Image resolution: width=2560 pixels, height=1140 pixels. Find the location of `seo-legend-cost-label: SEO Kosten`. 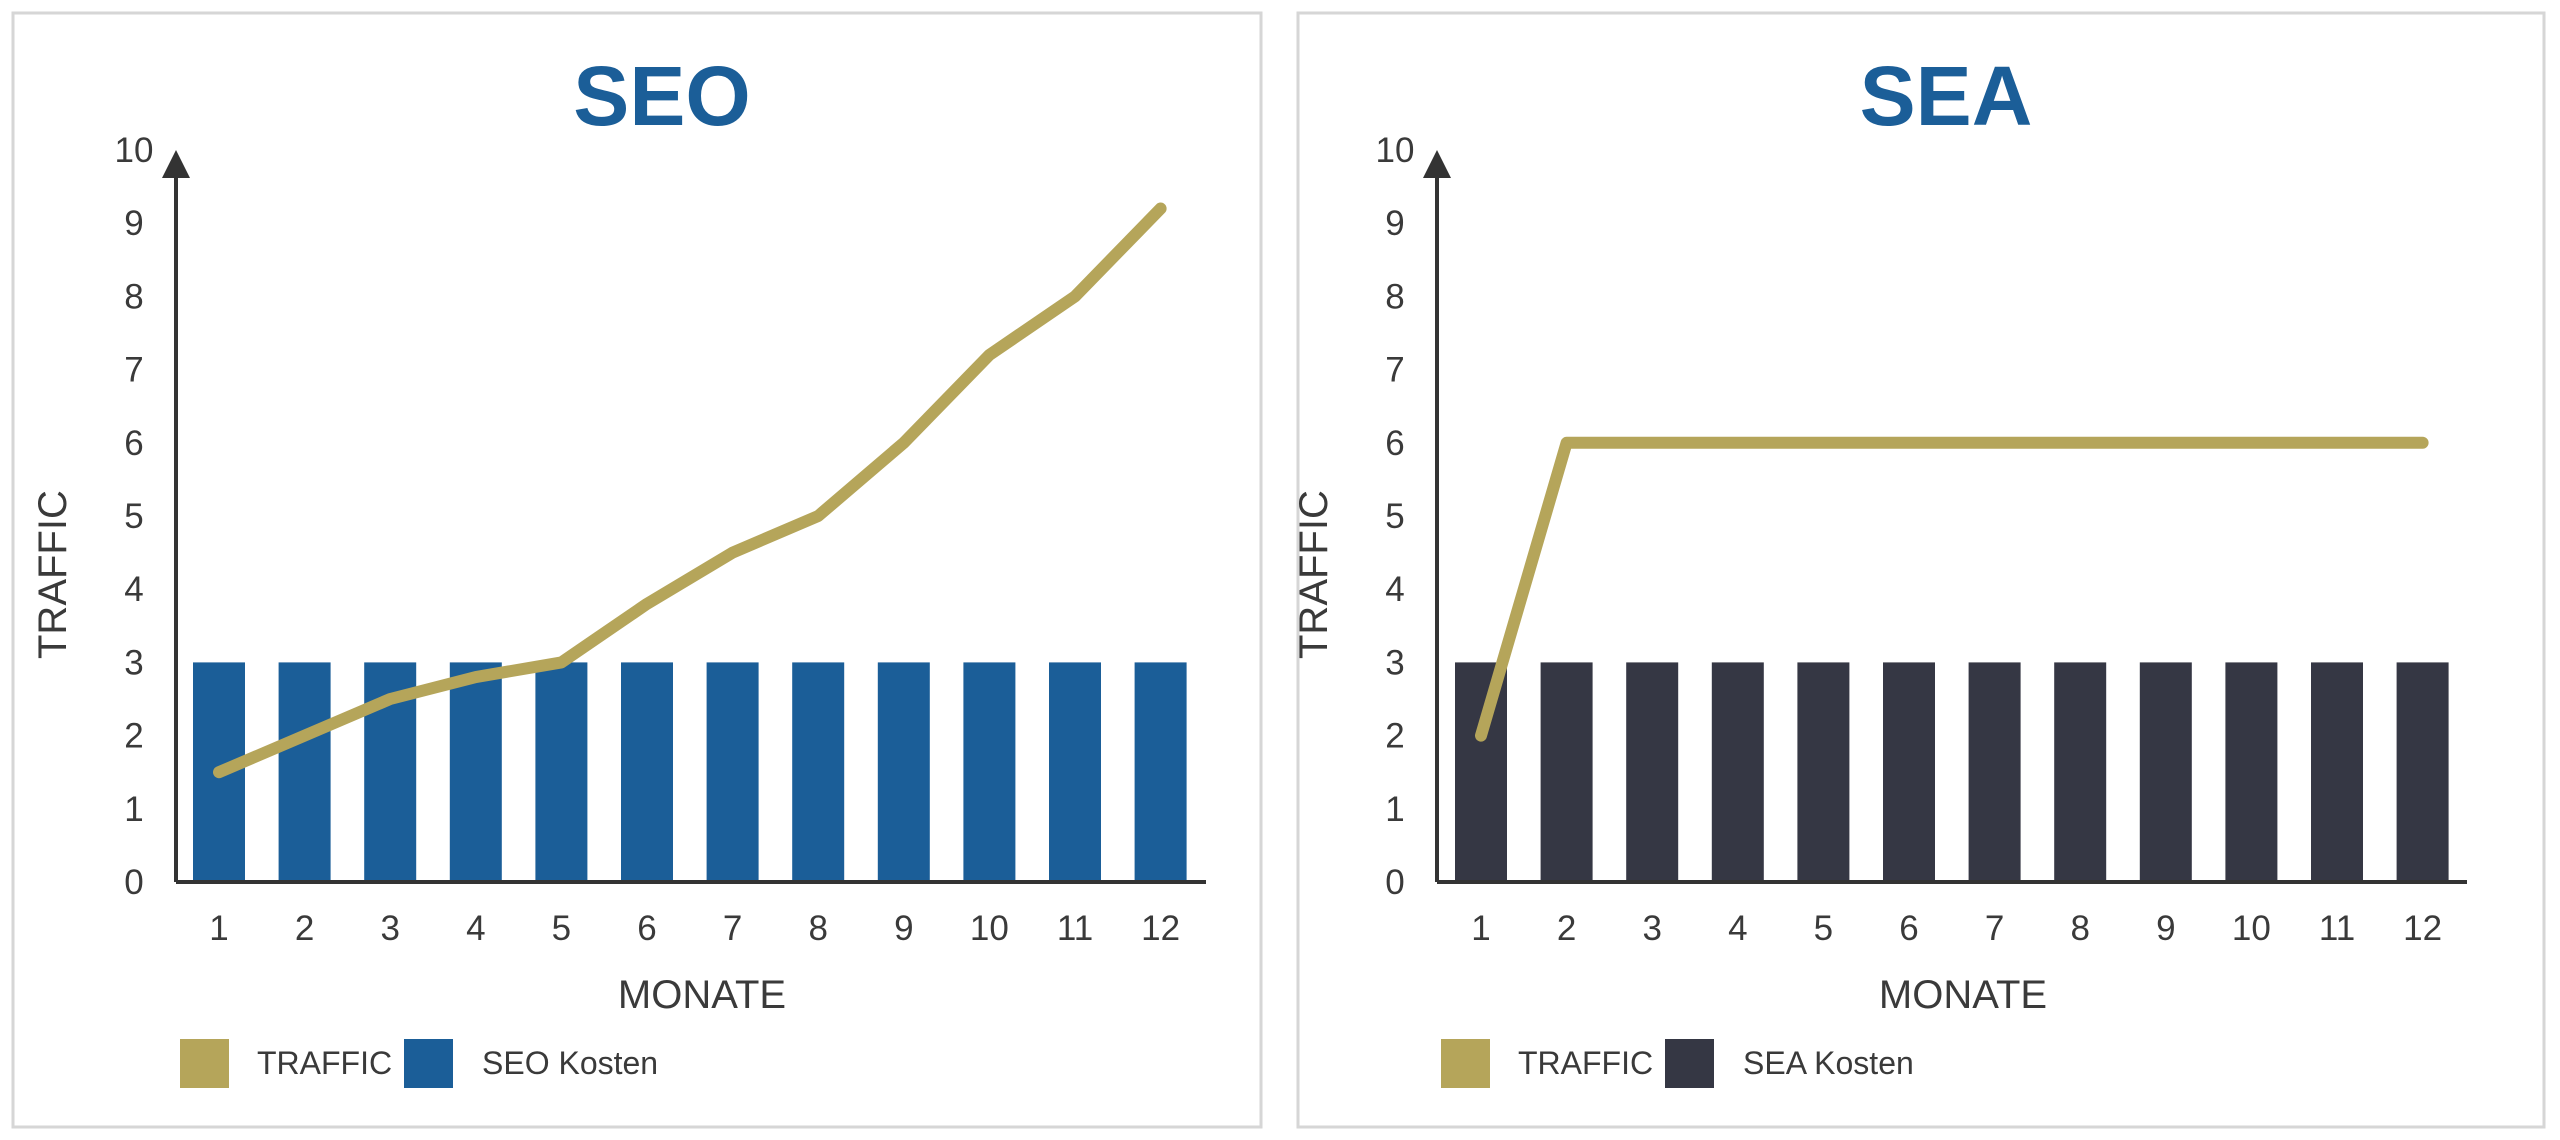

seo-legend-cost-label: SEO Kosten is located at coordinates (570, 1063).